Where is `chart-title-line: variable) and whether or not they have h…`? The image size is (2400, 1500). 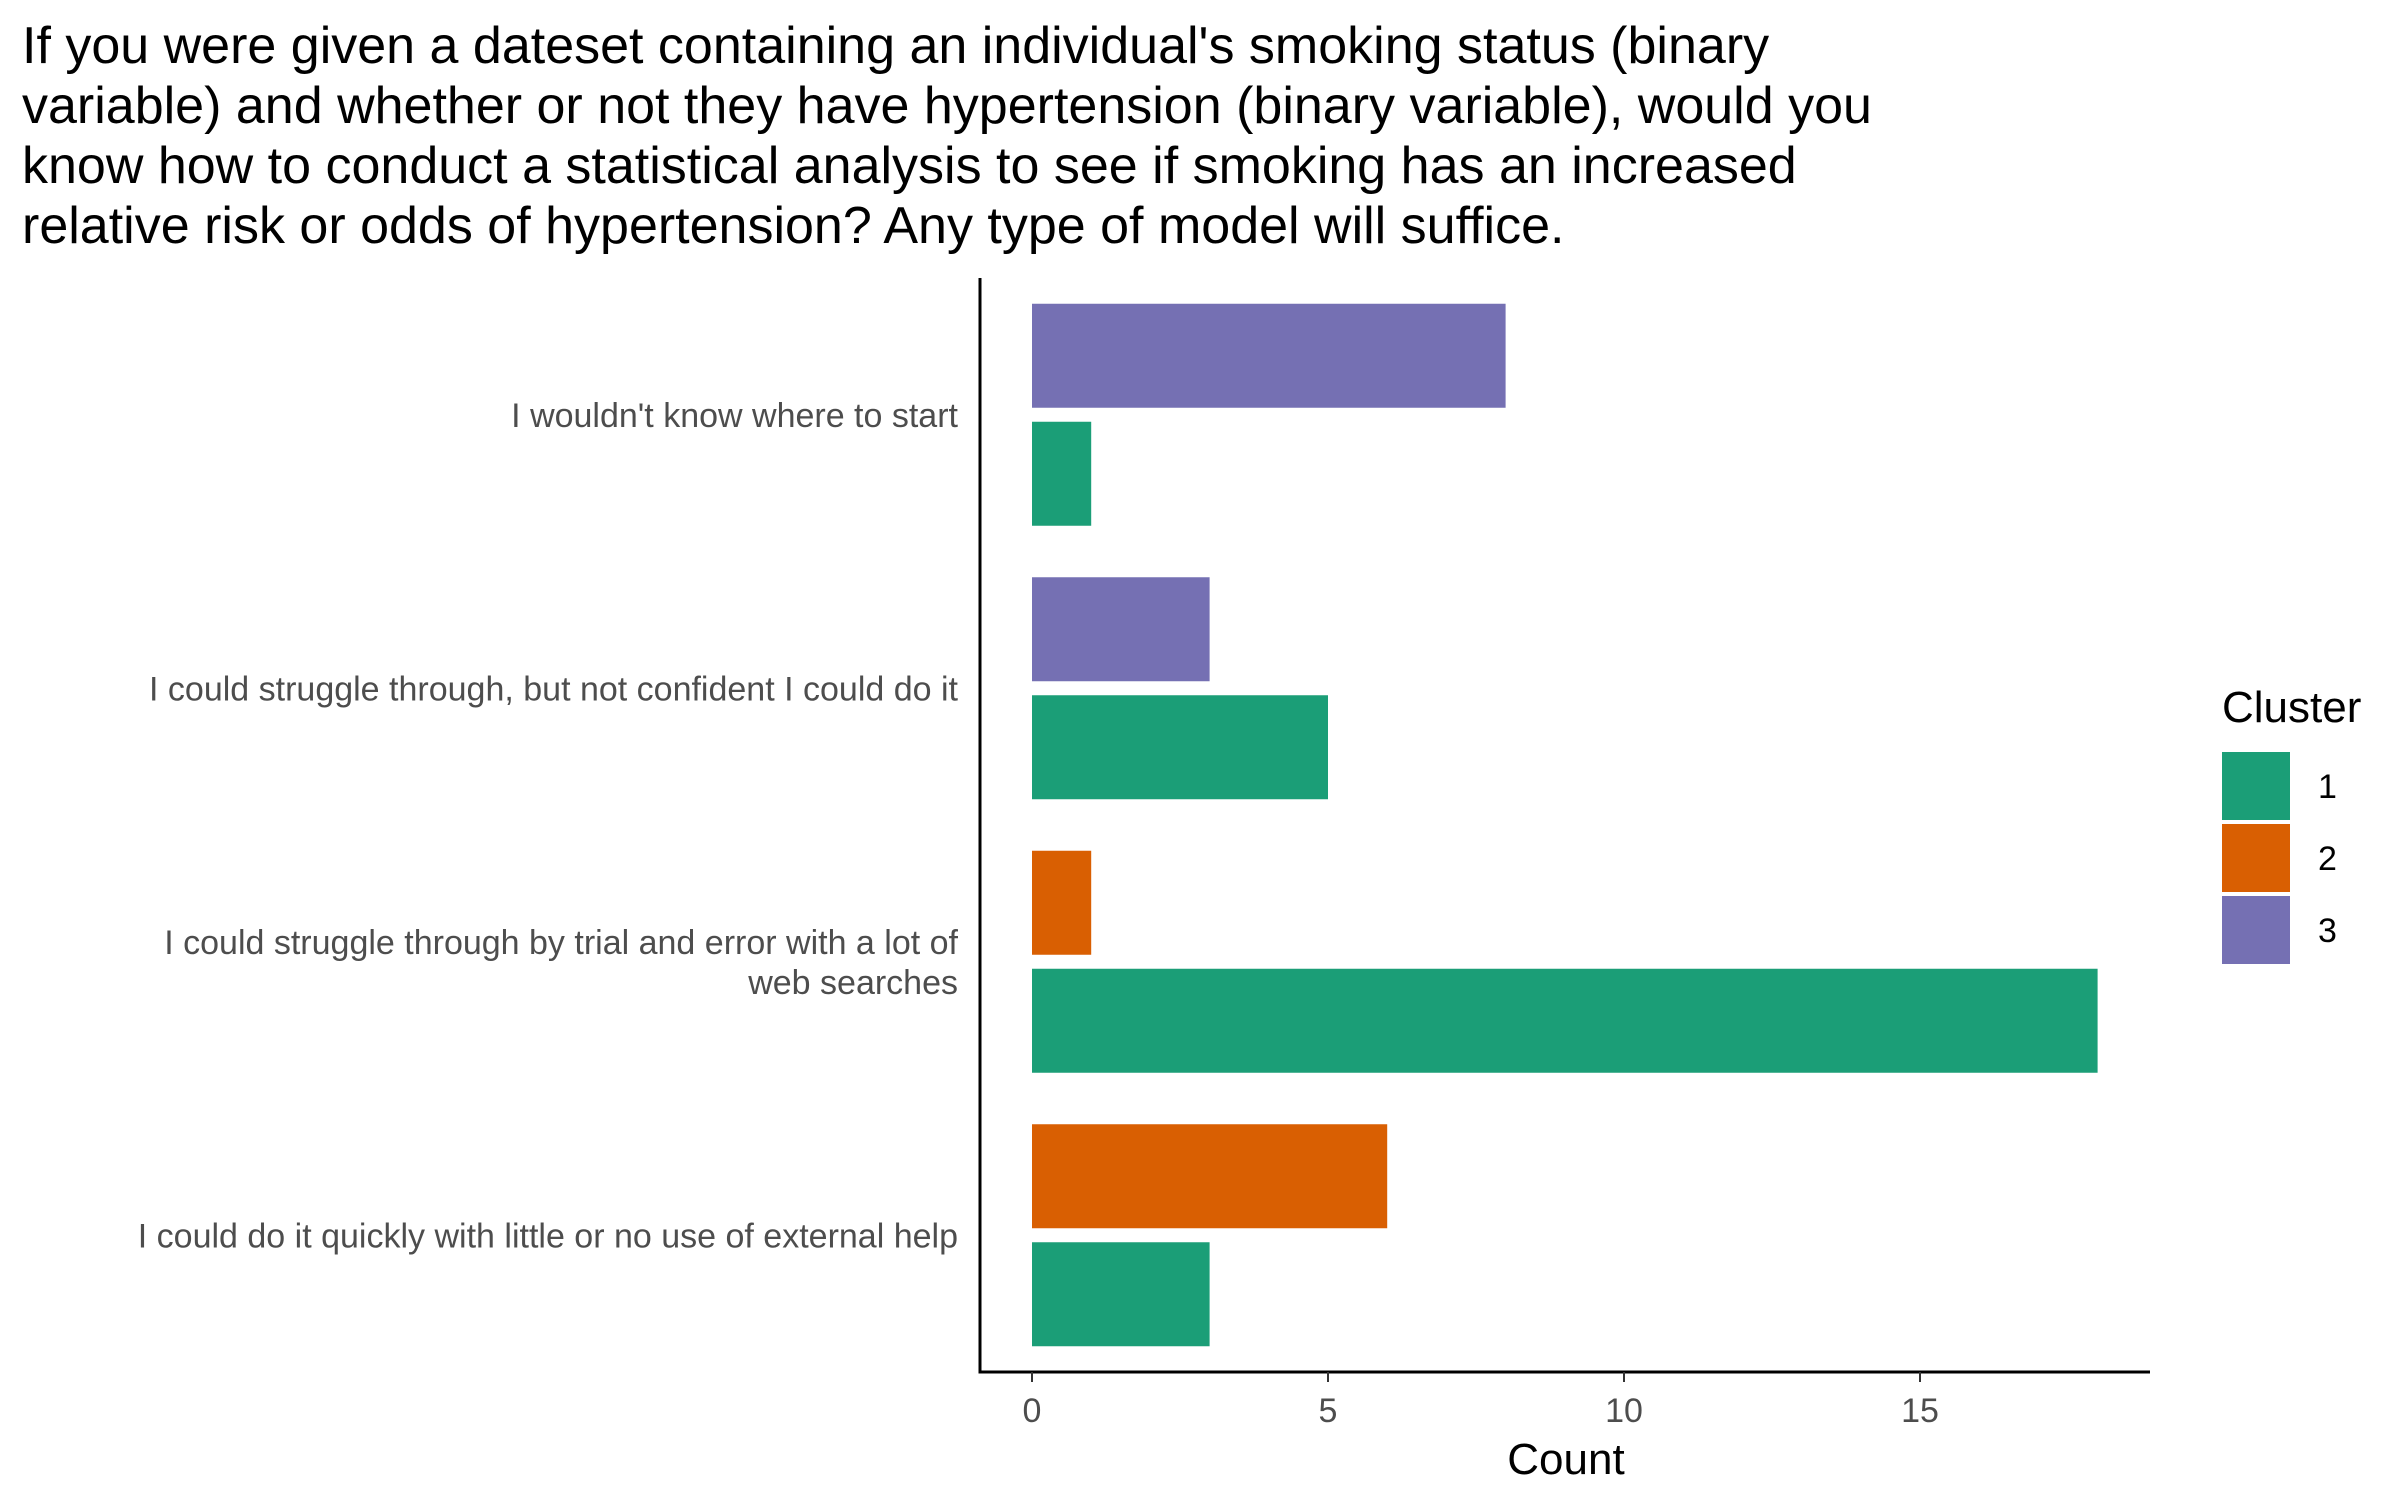
chart-title-line: variable) and whether or not they have h… is located at coordinates (947, 106).